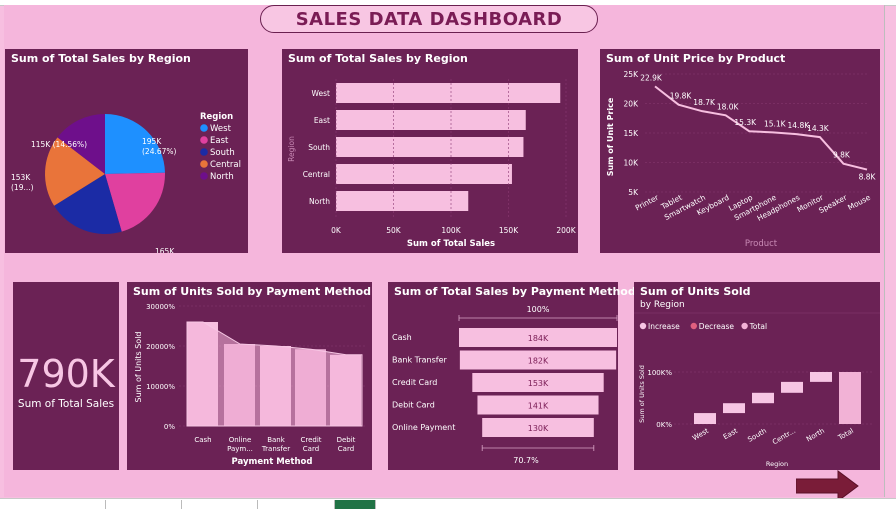 The height and width of the screenshot is (510, 896). I want to click on price-line-data-label: 14.3K, so click(818, 128).